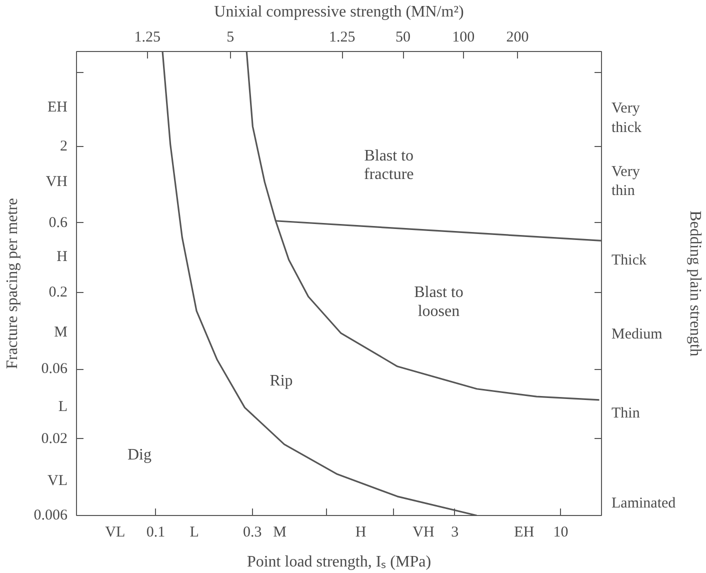  Describe the element at coordinates (524, 532) in the screenshot. I see `x-tick-label: EH` at that location.